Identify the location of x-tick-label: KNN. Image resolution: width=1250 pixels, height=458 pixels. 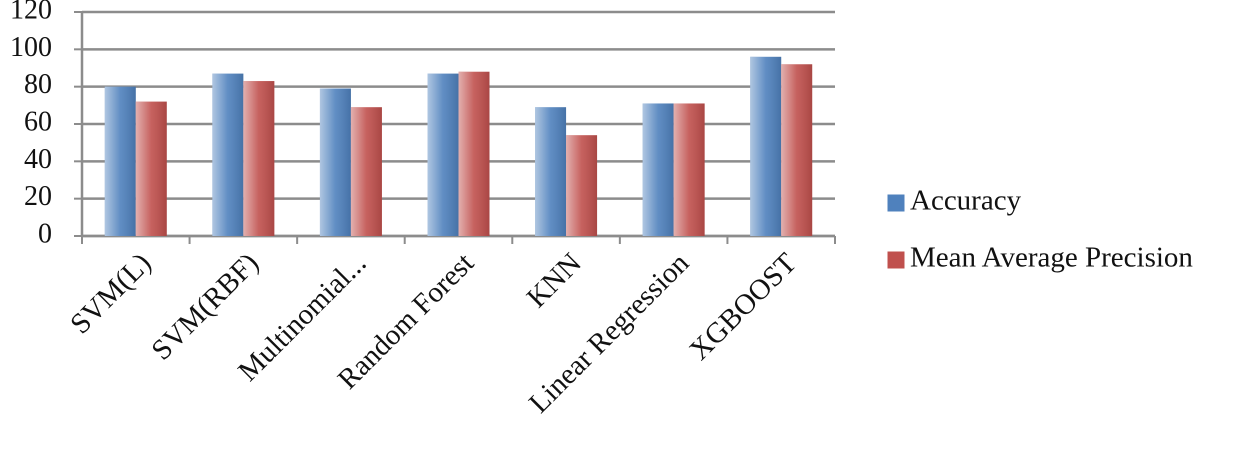
(554, 280).